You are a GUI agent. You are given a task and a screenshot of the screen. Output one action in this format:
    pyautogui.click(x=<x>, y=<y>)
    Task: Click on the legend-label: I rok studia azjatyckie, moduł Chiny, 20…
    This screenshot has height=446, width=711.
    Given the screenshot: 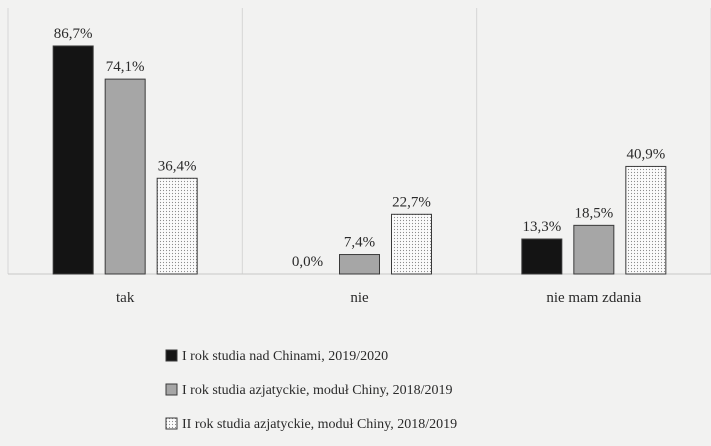 What is the action you would take?
    pyautogui.click(x=317, y=390)
    